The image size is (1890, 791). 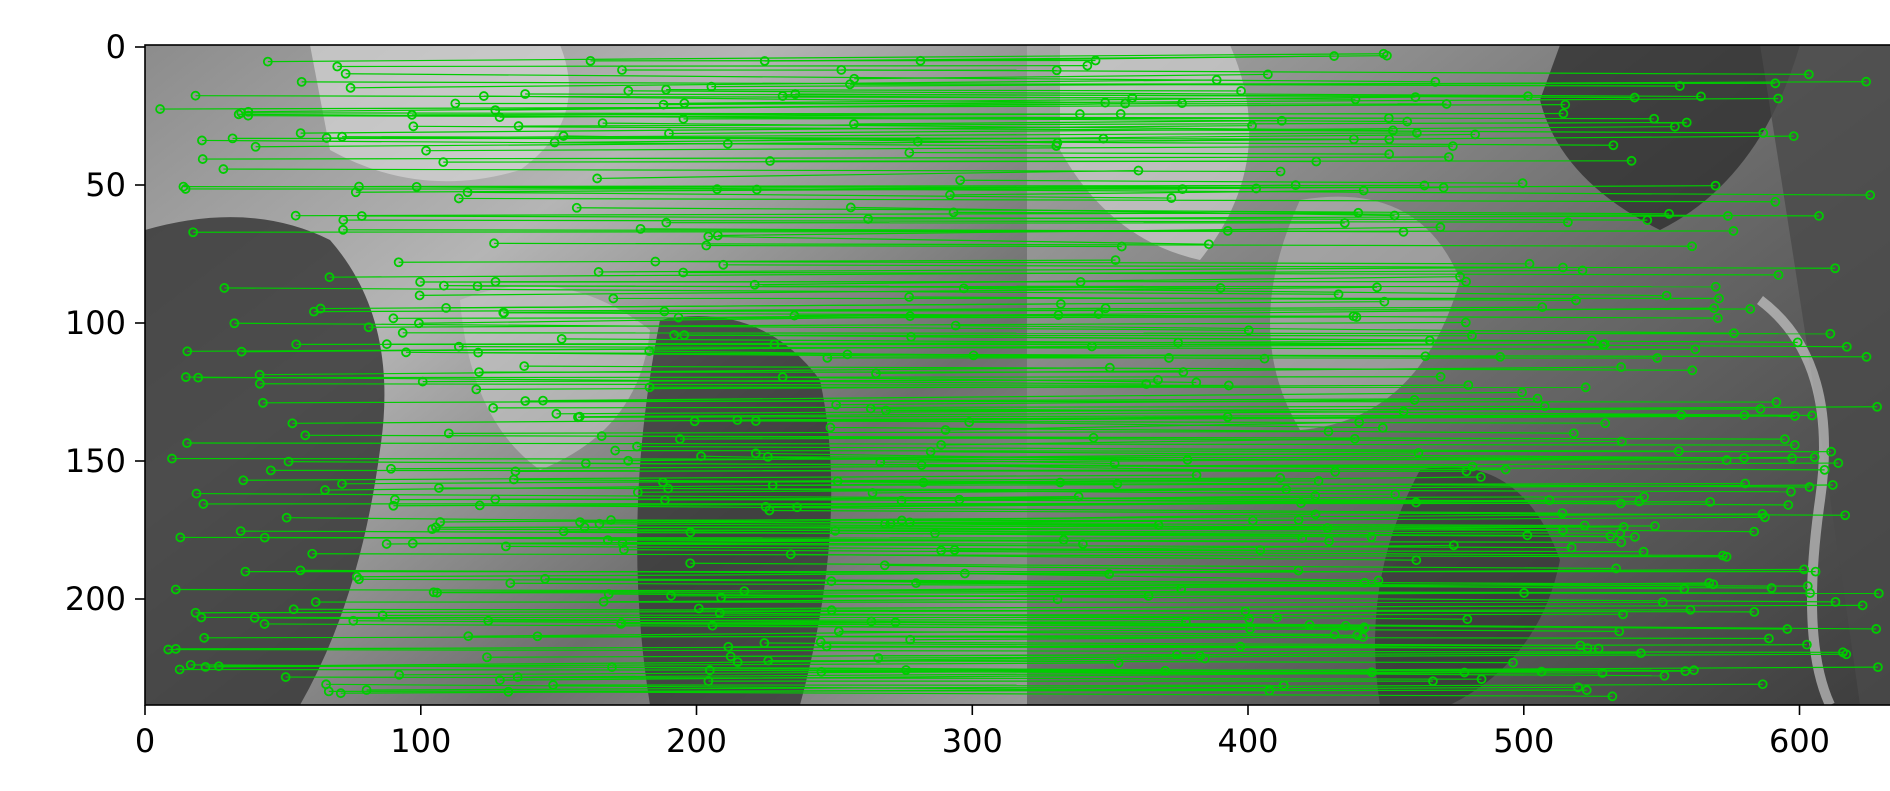 What do you see at coordinates (696, 741) in the screenshot?
I see `x-tick-label: 200` at bounding box center [696, 741].